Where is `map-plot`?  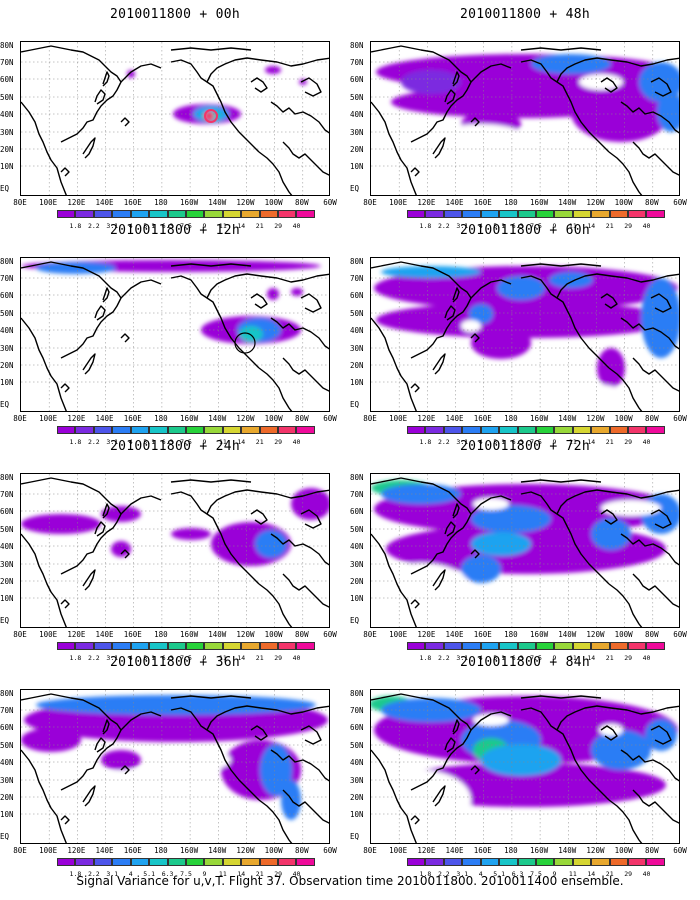 map-plot is located at coordinates (525, 334).